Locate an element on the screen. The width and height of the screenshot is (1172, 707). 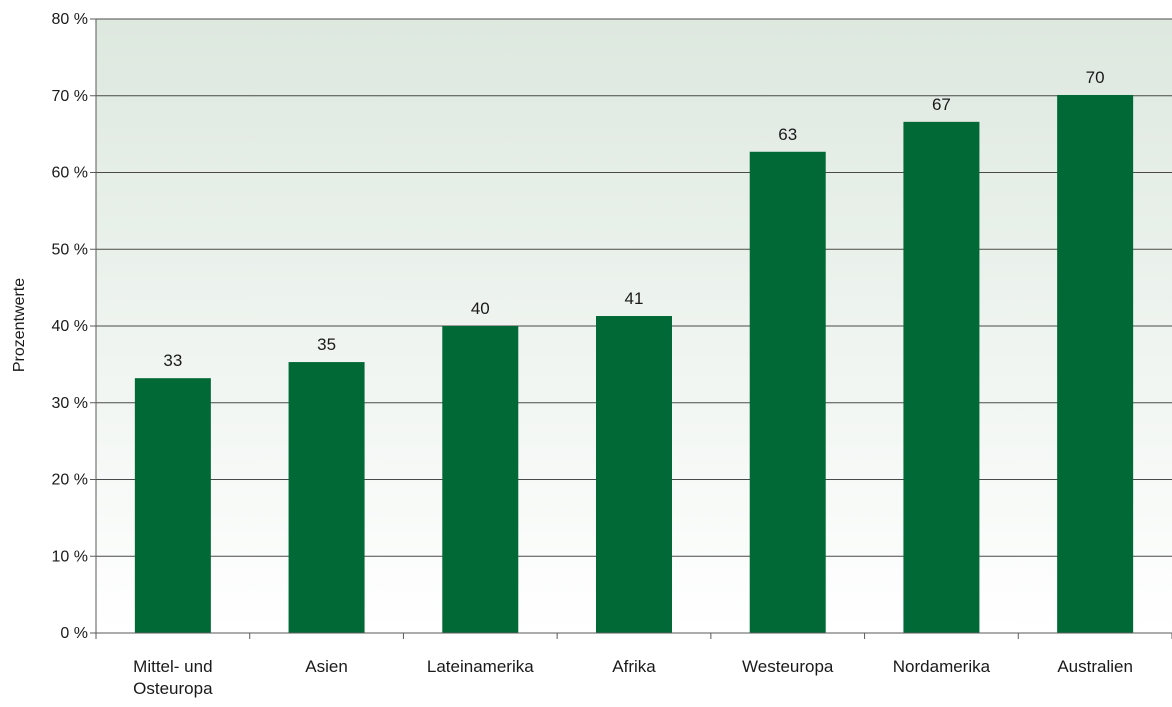
data-label: 40 is located at coordinates (480, 308).